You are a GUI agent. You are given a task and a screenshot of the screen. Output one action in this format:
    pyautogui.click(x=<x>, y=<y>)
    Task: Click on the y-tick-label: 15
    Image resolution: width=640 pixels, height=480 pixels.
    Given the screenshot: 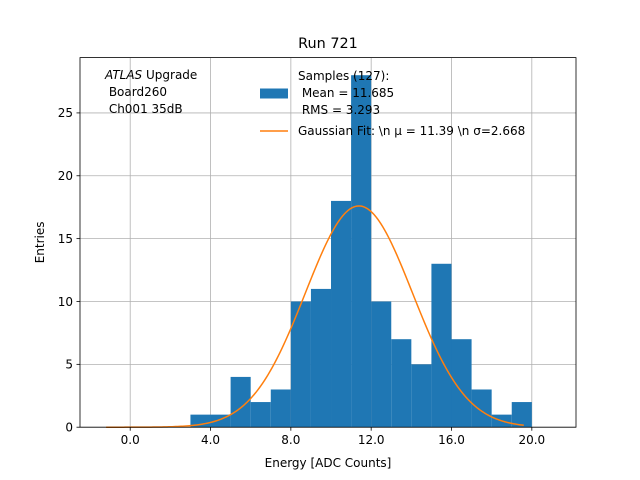 What is the action you would take?
    pyautogui.click(x=65, y=239)
    